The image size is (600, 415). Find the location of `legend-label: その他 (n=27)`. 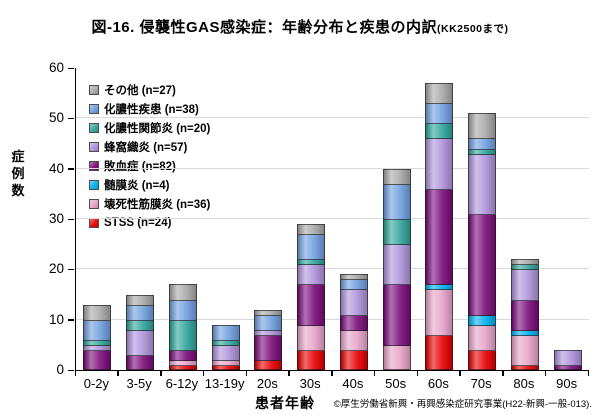

legend-label: その他 (n=27) is located at coordinates (140, 90).